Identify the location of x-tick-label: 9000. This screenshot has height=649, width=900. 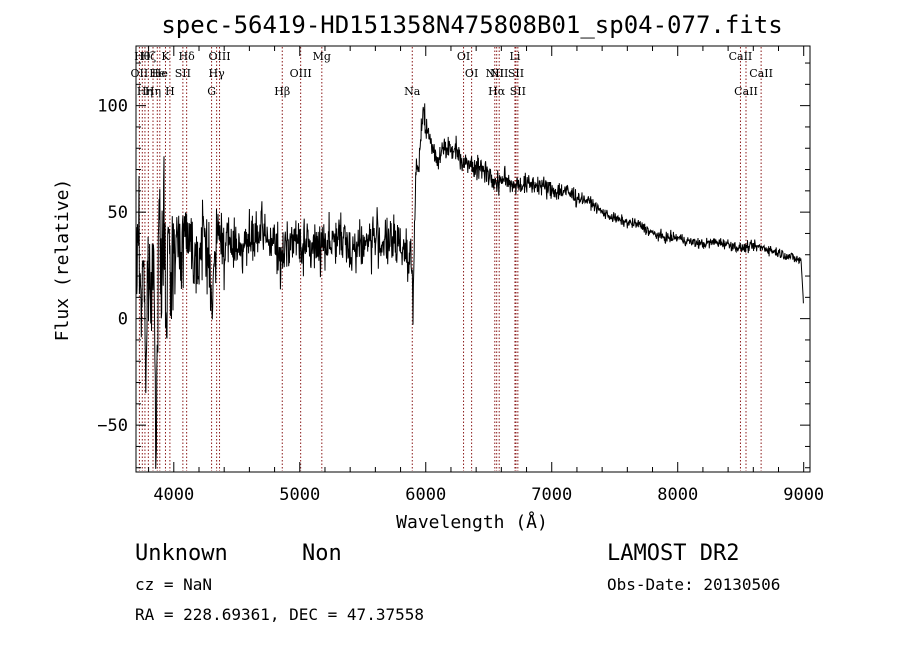
(803, 495).